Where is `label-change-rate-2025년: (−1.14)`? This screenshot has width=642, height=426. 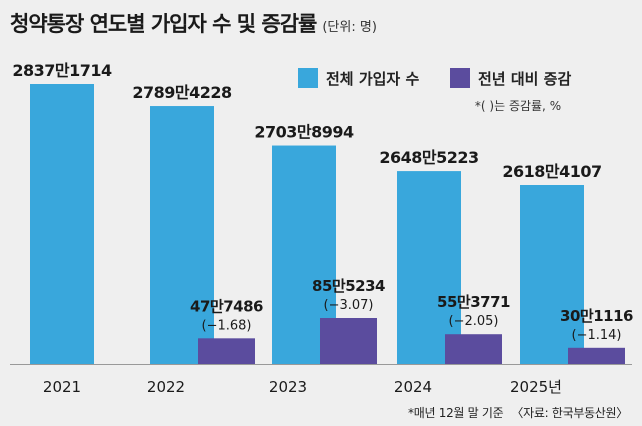 label-change-rate-2025년: (−1.14) is located at coordinates (597, 335).